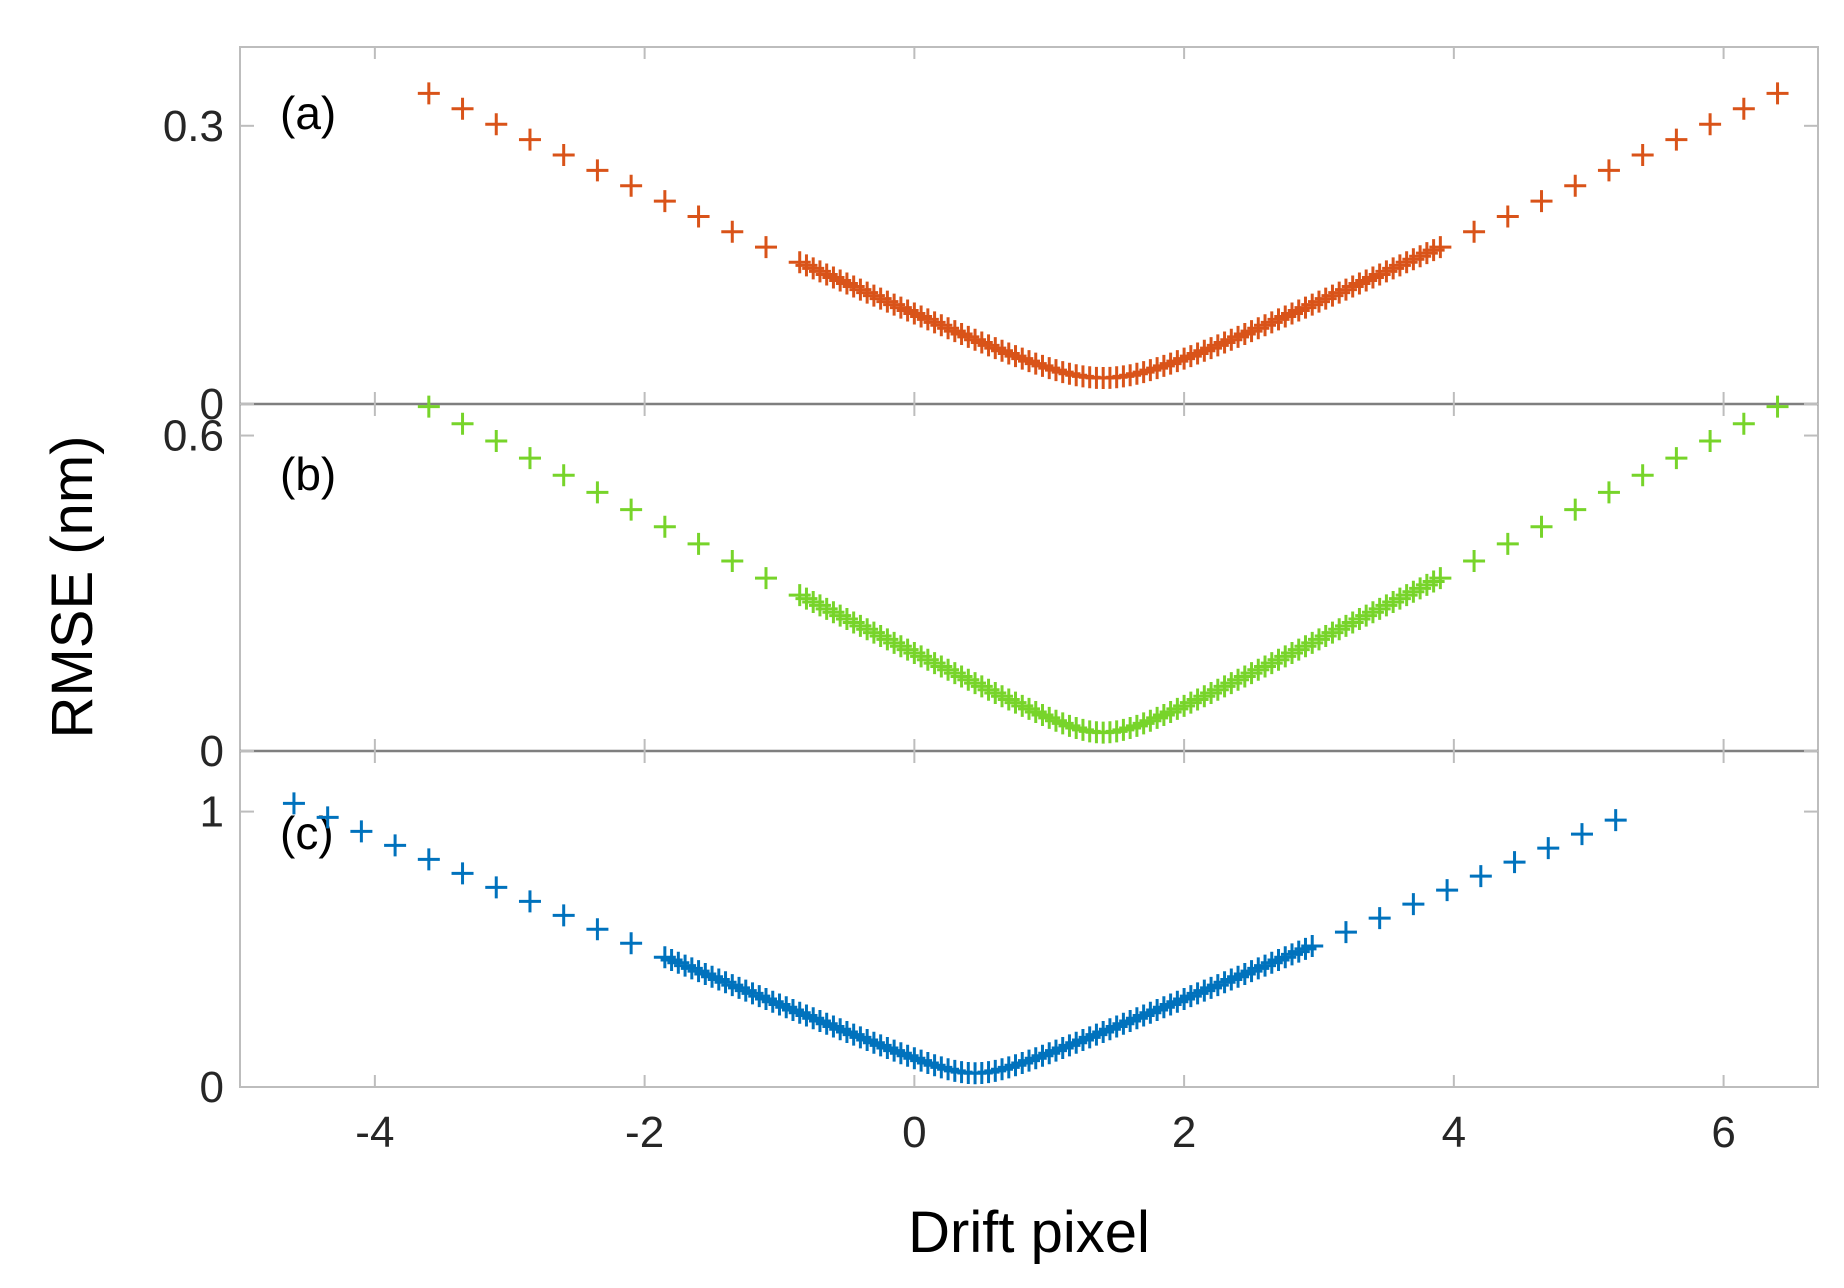 This screenshot has width=1844, height=1288. What do you see at coordinates (308, 474) in the screenshot?
I see `panel-label: (b)` at bounding box center [308, 474].